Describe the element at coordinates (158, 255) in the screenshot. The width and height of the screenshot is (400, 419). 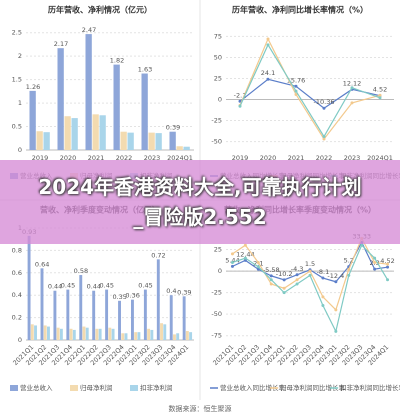
I see `data-label: 0.72` at that location.